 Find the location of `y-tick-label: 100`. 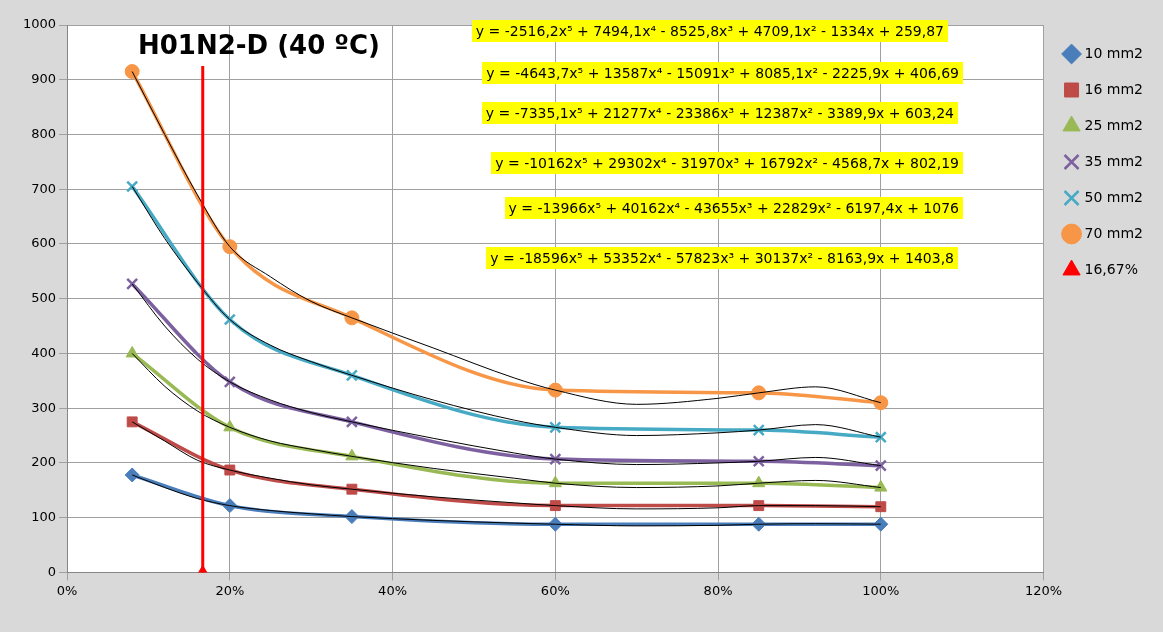

y-tick-label: 100 is located at coordinates (44, 517).